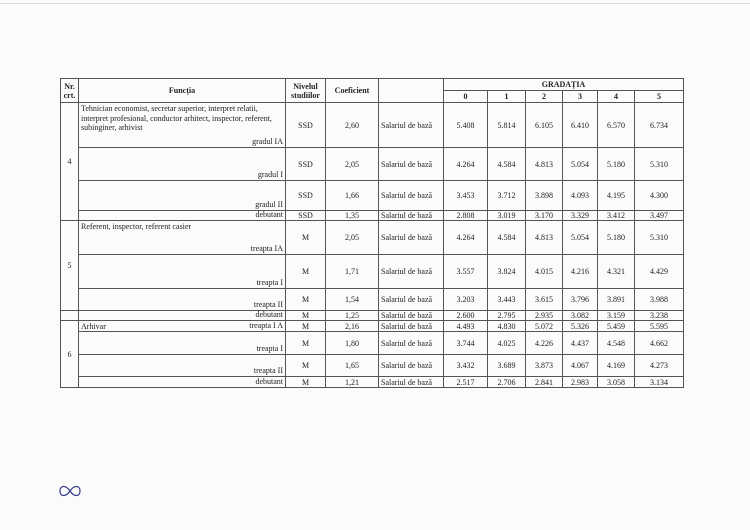 This screenshot has width=750, height=530. I want to click on salary-value: 3.019, so click(506, 215).